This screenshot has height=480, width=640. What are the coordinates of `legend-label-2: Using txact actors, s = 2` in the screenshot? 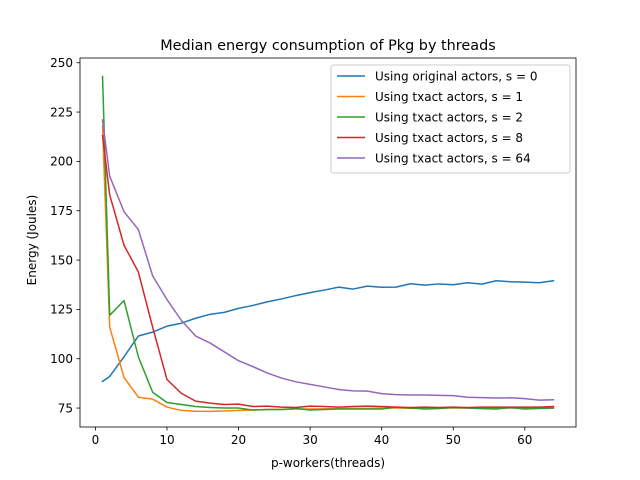 It's located at (449, 117).